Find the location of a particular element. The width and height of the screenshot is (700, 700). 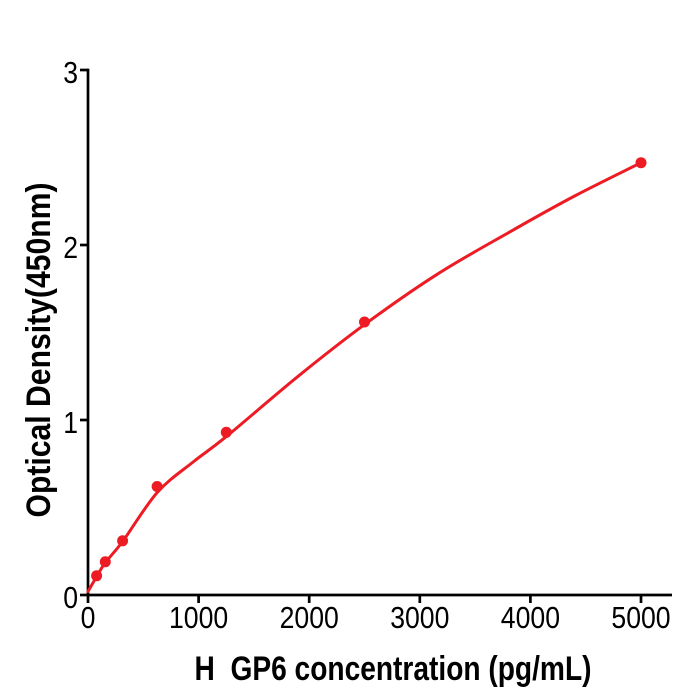

x-tick-label: 4000 is located at coordinates (530, 617).